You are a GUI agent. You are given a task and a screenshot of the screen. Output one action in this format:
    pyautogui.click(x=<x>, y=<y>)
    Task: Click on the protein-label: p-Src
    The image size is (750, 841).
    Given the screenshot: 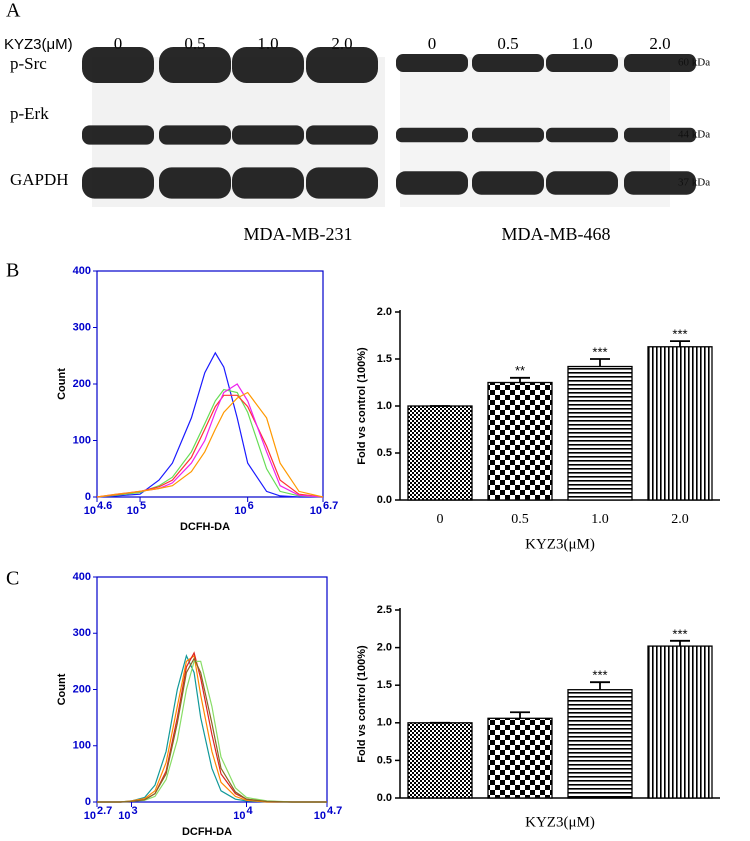 What is the action you would take?
    pyautogui.click(x=28, y=63)
    